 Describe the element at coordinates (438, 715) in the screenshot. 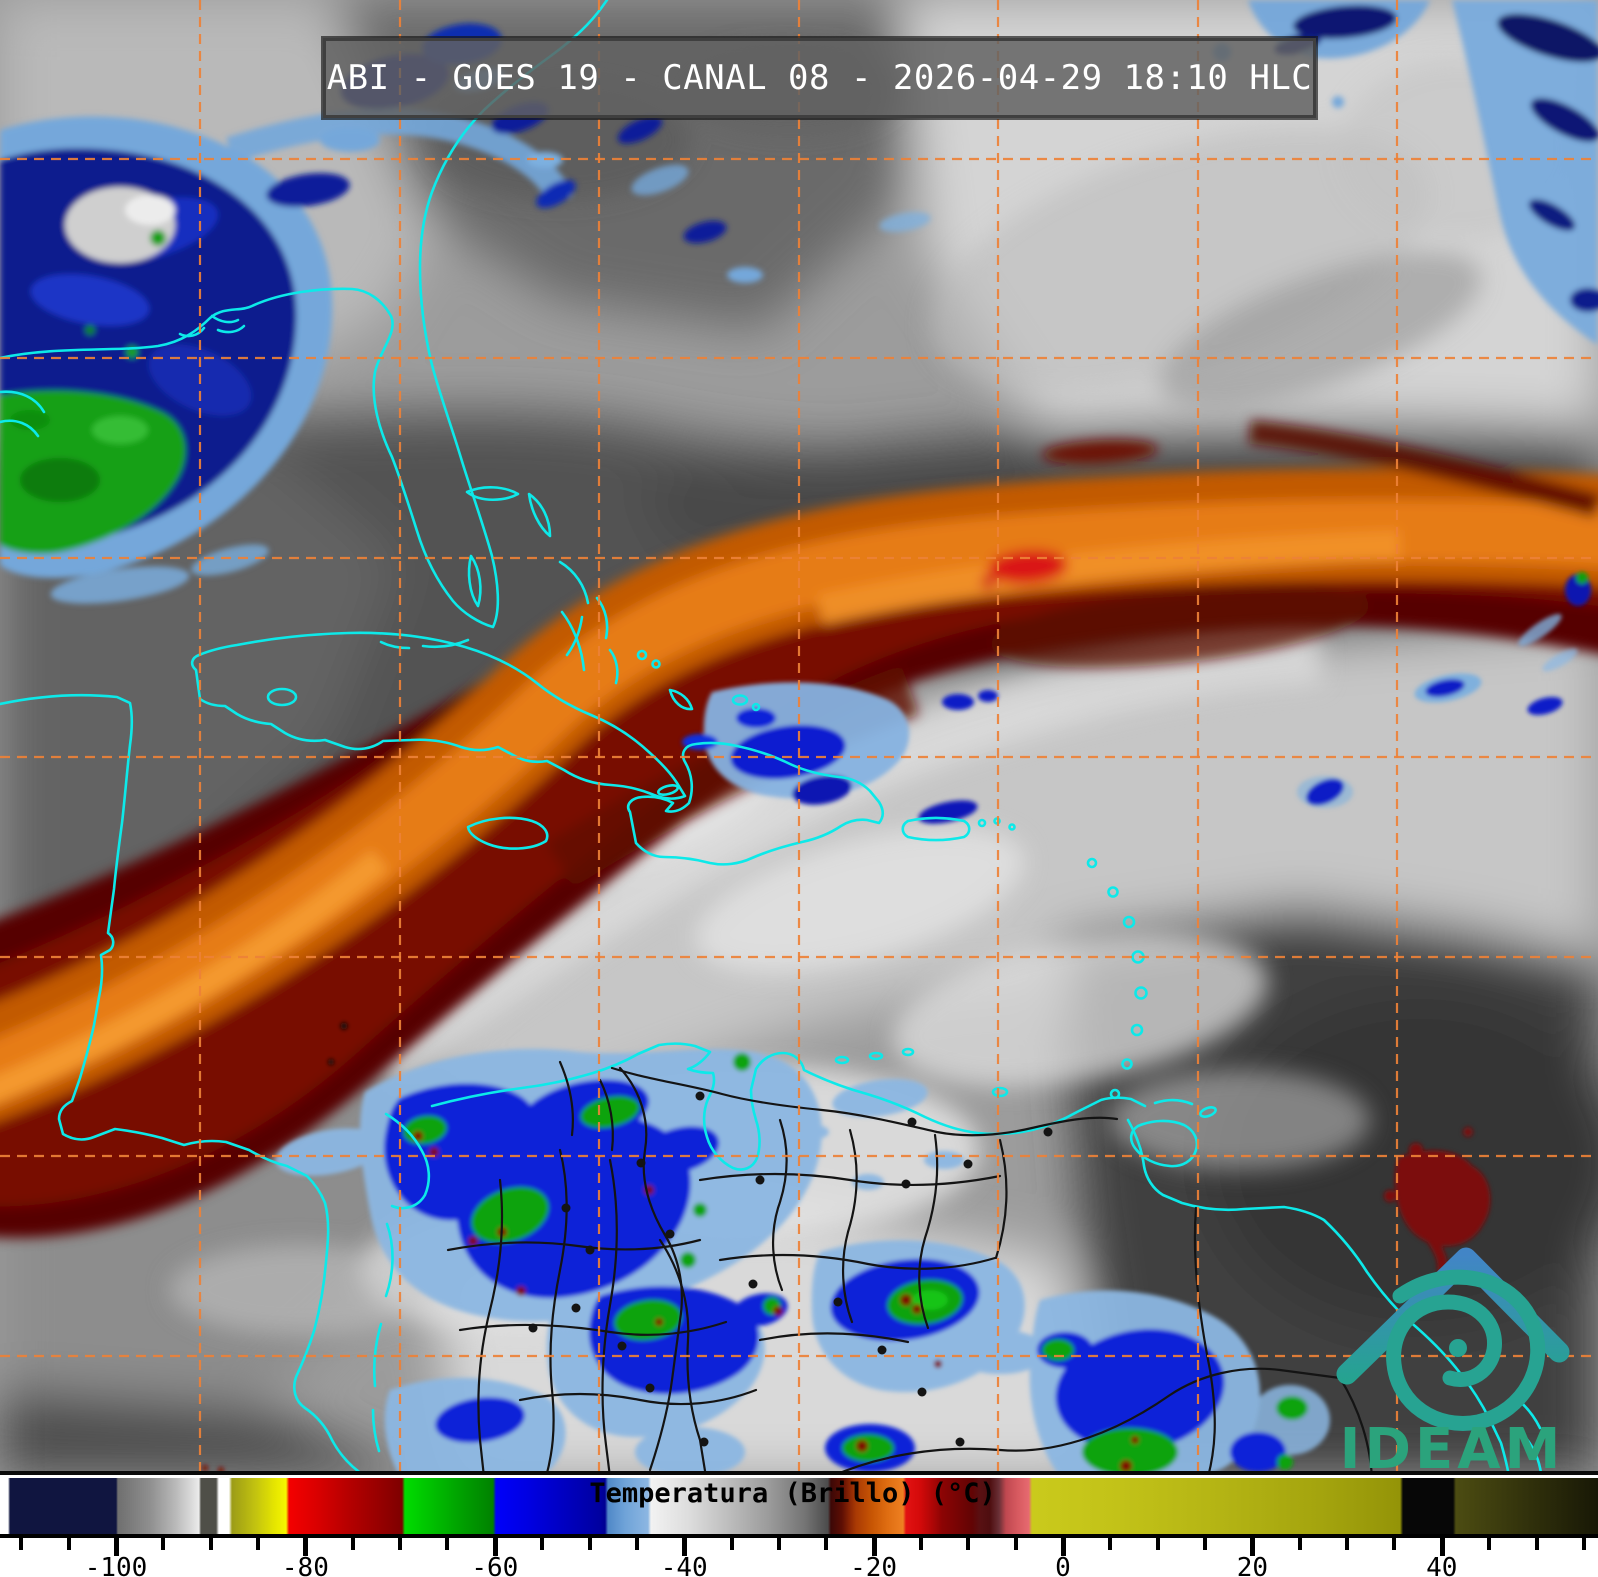

I see `coastline-cuba` at that location.